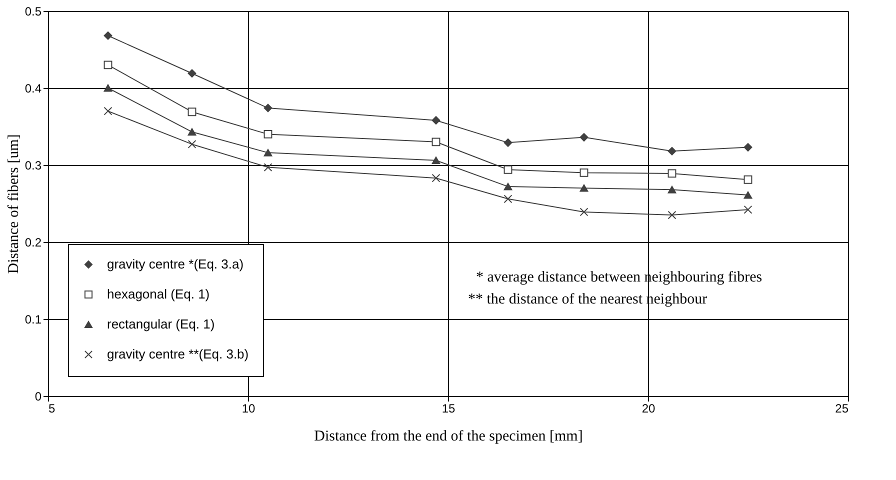 The width and height of the screenshot is (896, 480). Describe the element at coordinates (52, 409) in the screenshot. I see `x-tick-label: 5` at that location.